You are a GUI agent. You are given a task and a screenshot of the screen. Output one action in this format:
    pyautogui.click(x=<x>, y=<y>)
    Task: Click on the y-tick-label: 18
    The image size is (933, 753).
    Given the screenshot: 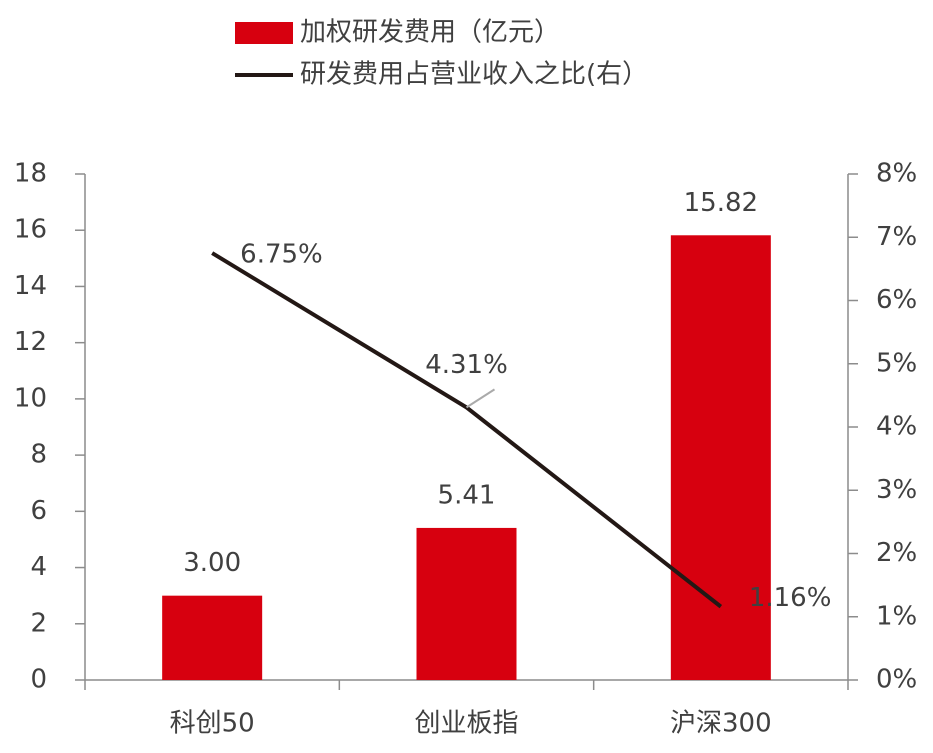 What is the action you would take?
    pyautogui.click(x=30, y=174)
    